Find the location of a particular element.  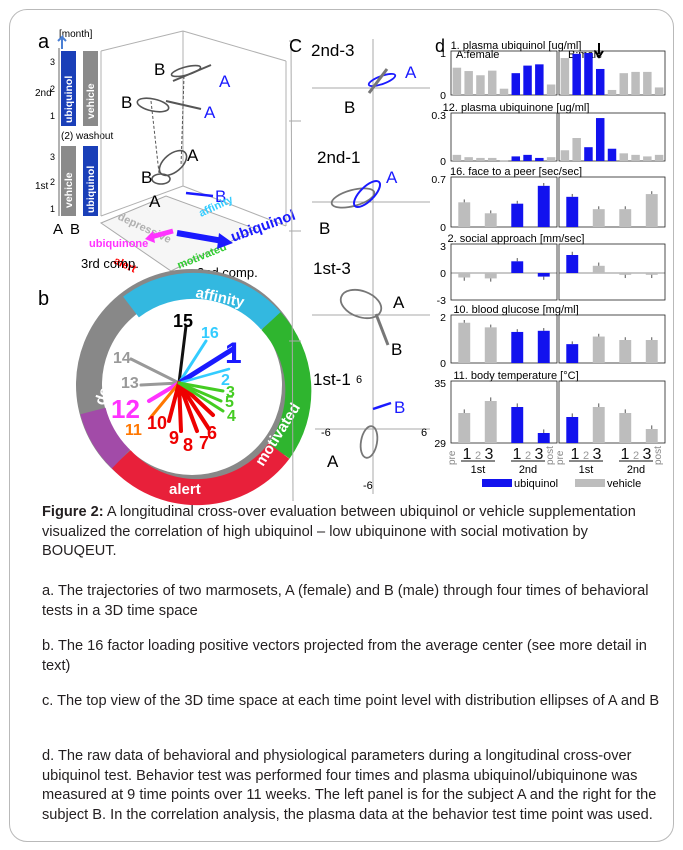

x-pre-0: pre is located at coordinates (452, 457).